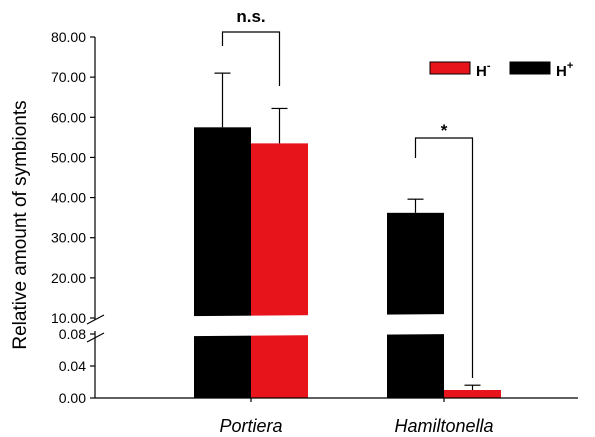 The image size is (595, 437). What do you see at coordinates (415, 305) in the screenshot?
I see `bar-Hplus-hamiltonella` at bounding box center [415, 305].